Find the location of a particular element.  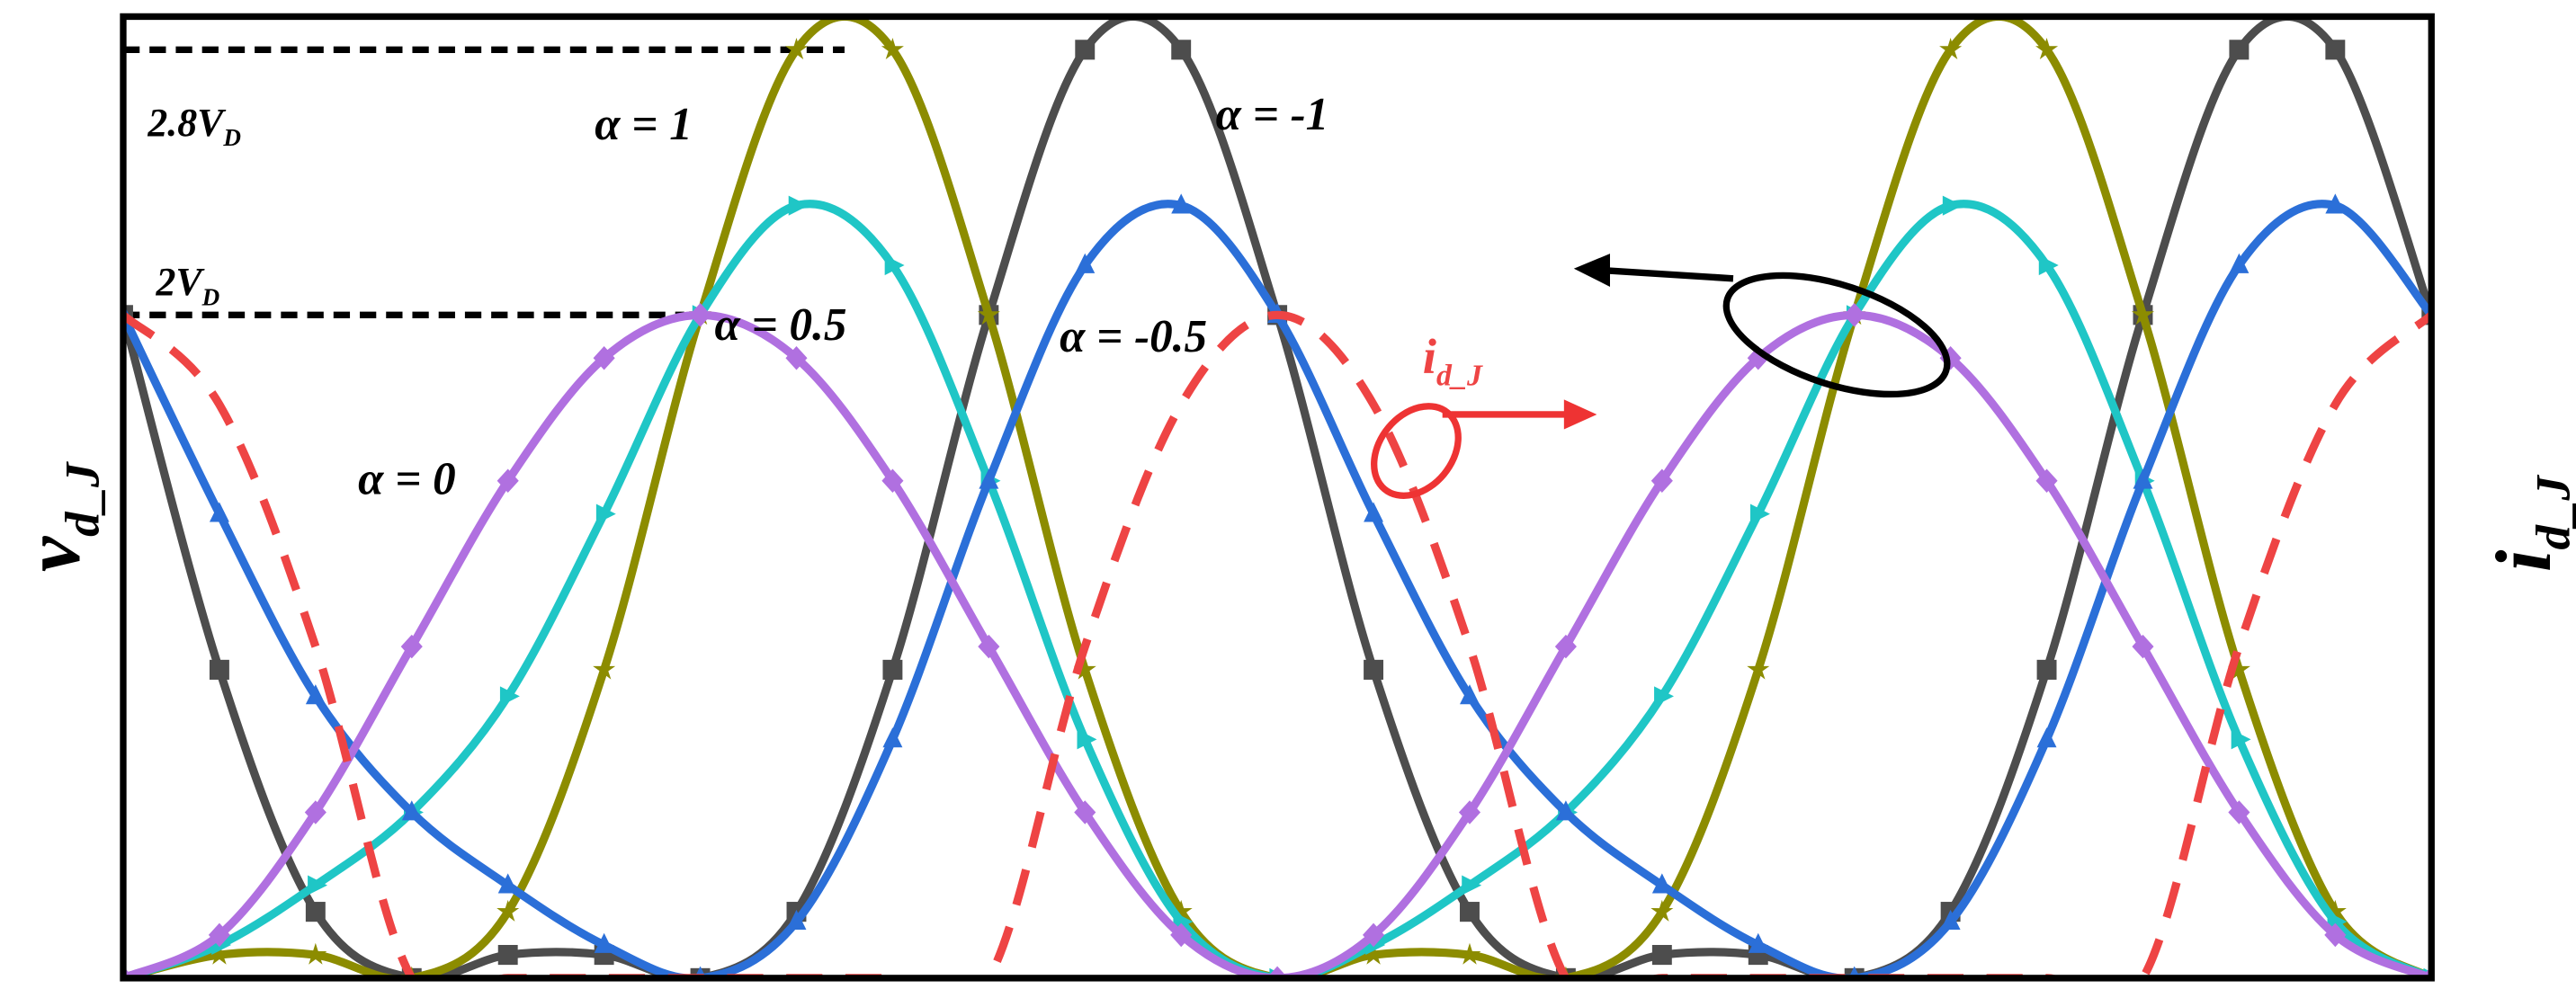

series-label: α = -0.5 is located at coordinates (1133, 336).